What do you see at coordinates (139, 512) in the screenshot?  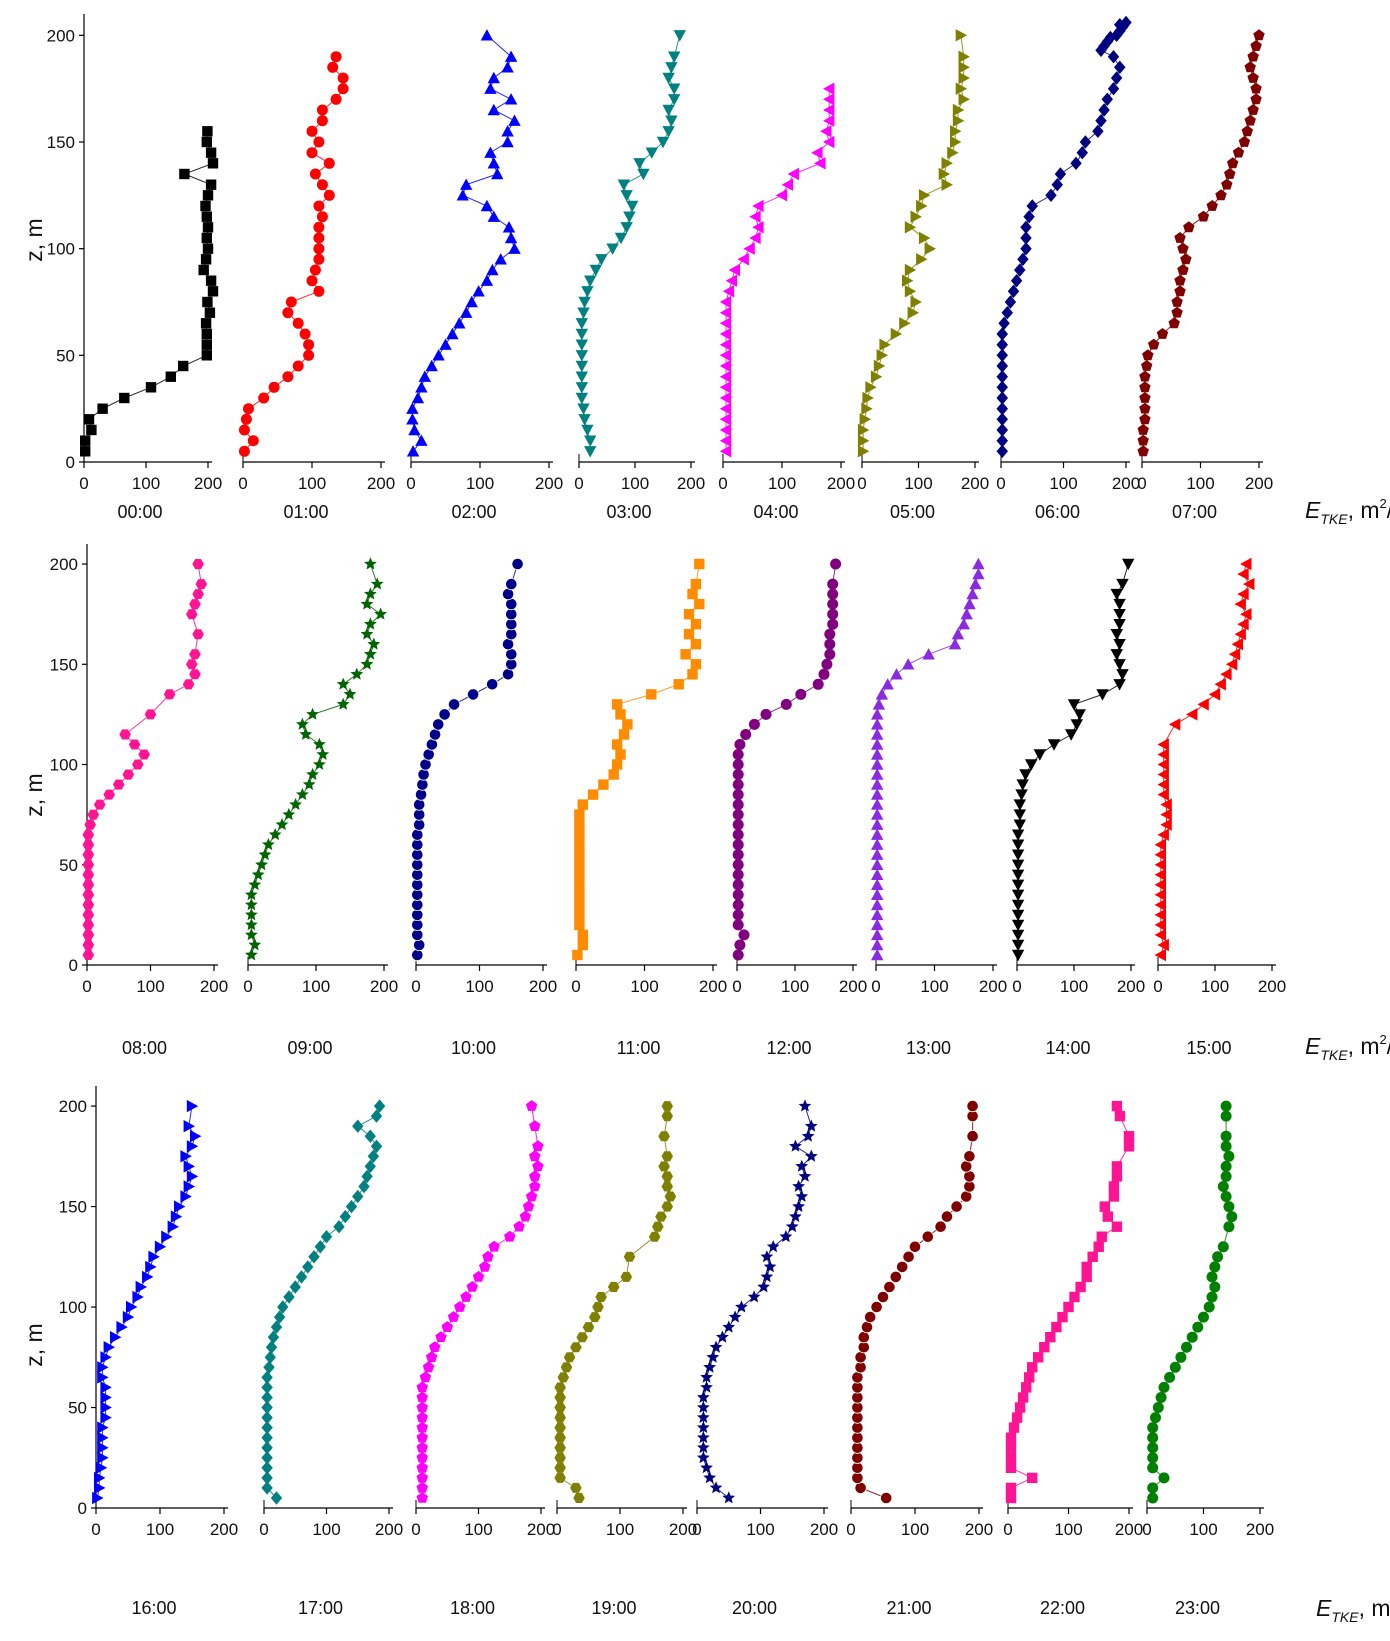 I see `time-label: 00:00` at bounding box center [139, 512].